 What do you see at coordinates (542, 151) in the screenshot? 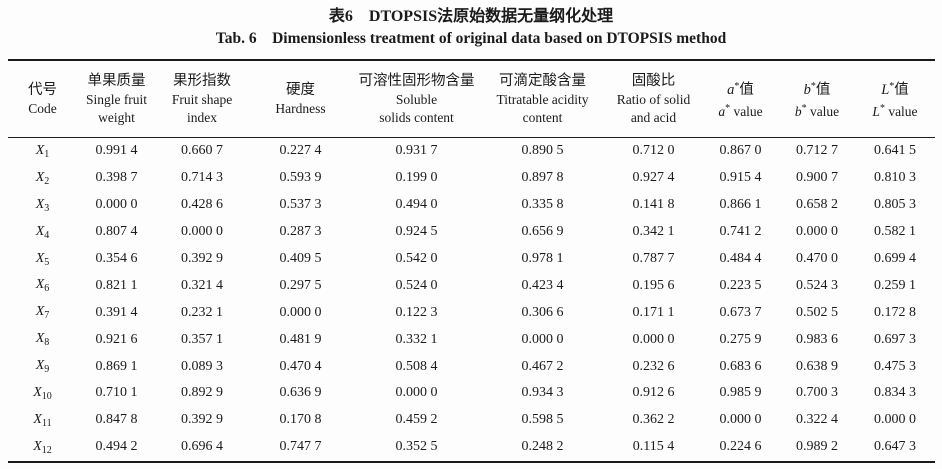
I see `data-cell: 0.890 5` at bounding box center [542, 151].